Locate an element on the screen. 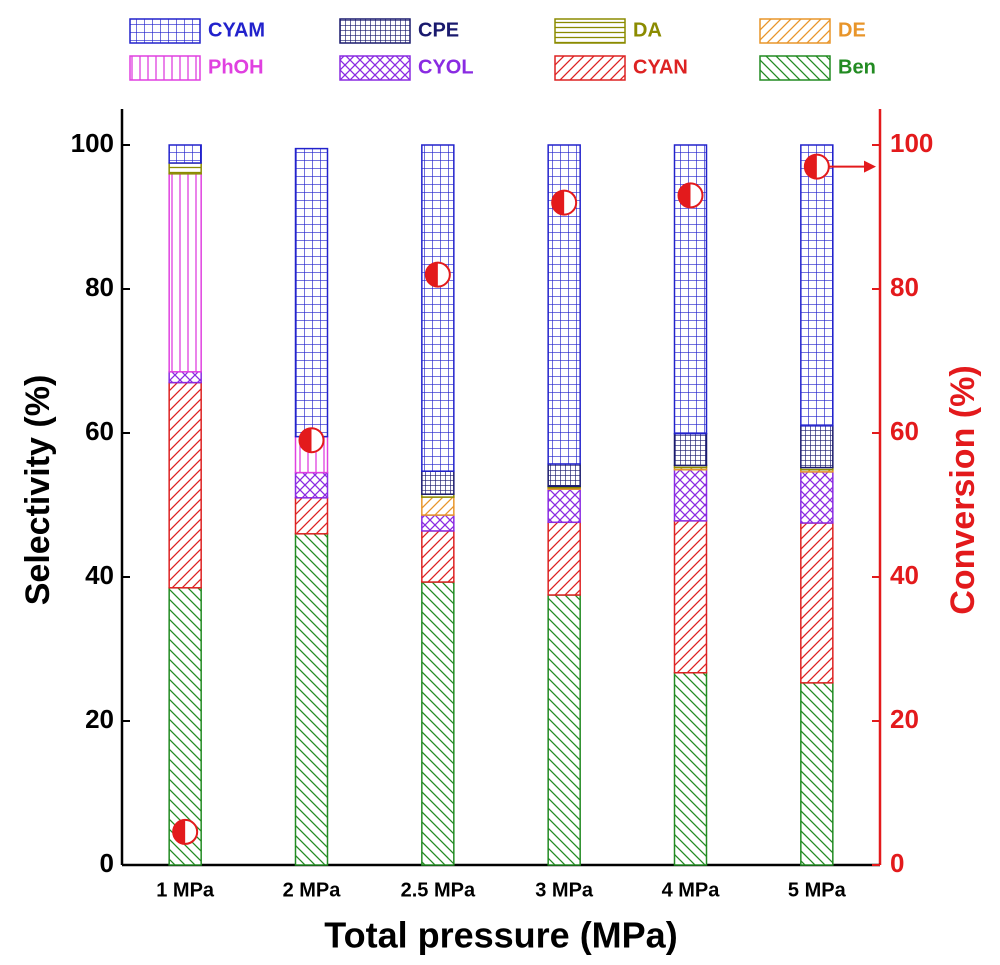 This screenshot has width=1000, height=965. legend-label: DE is located at coordinates (852, 30).